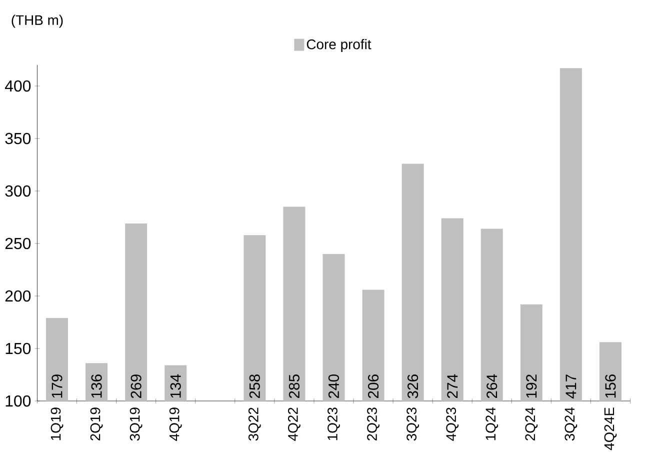 The image size is (657, 475). Describe the element at coordinates (18, 296) in the screenshot. I see `y-tick-label: 200` at that location.